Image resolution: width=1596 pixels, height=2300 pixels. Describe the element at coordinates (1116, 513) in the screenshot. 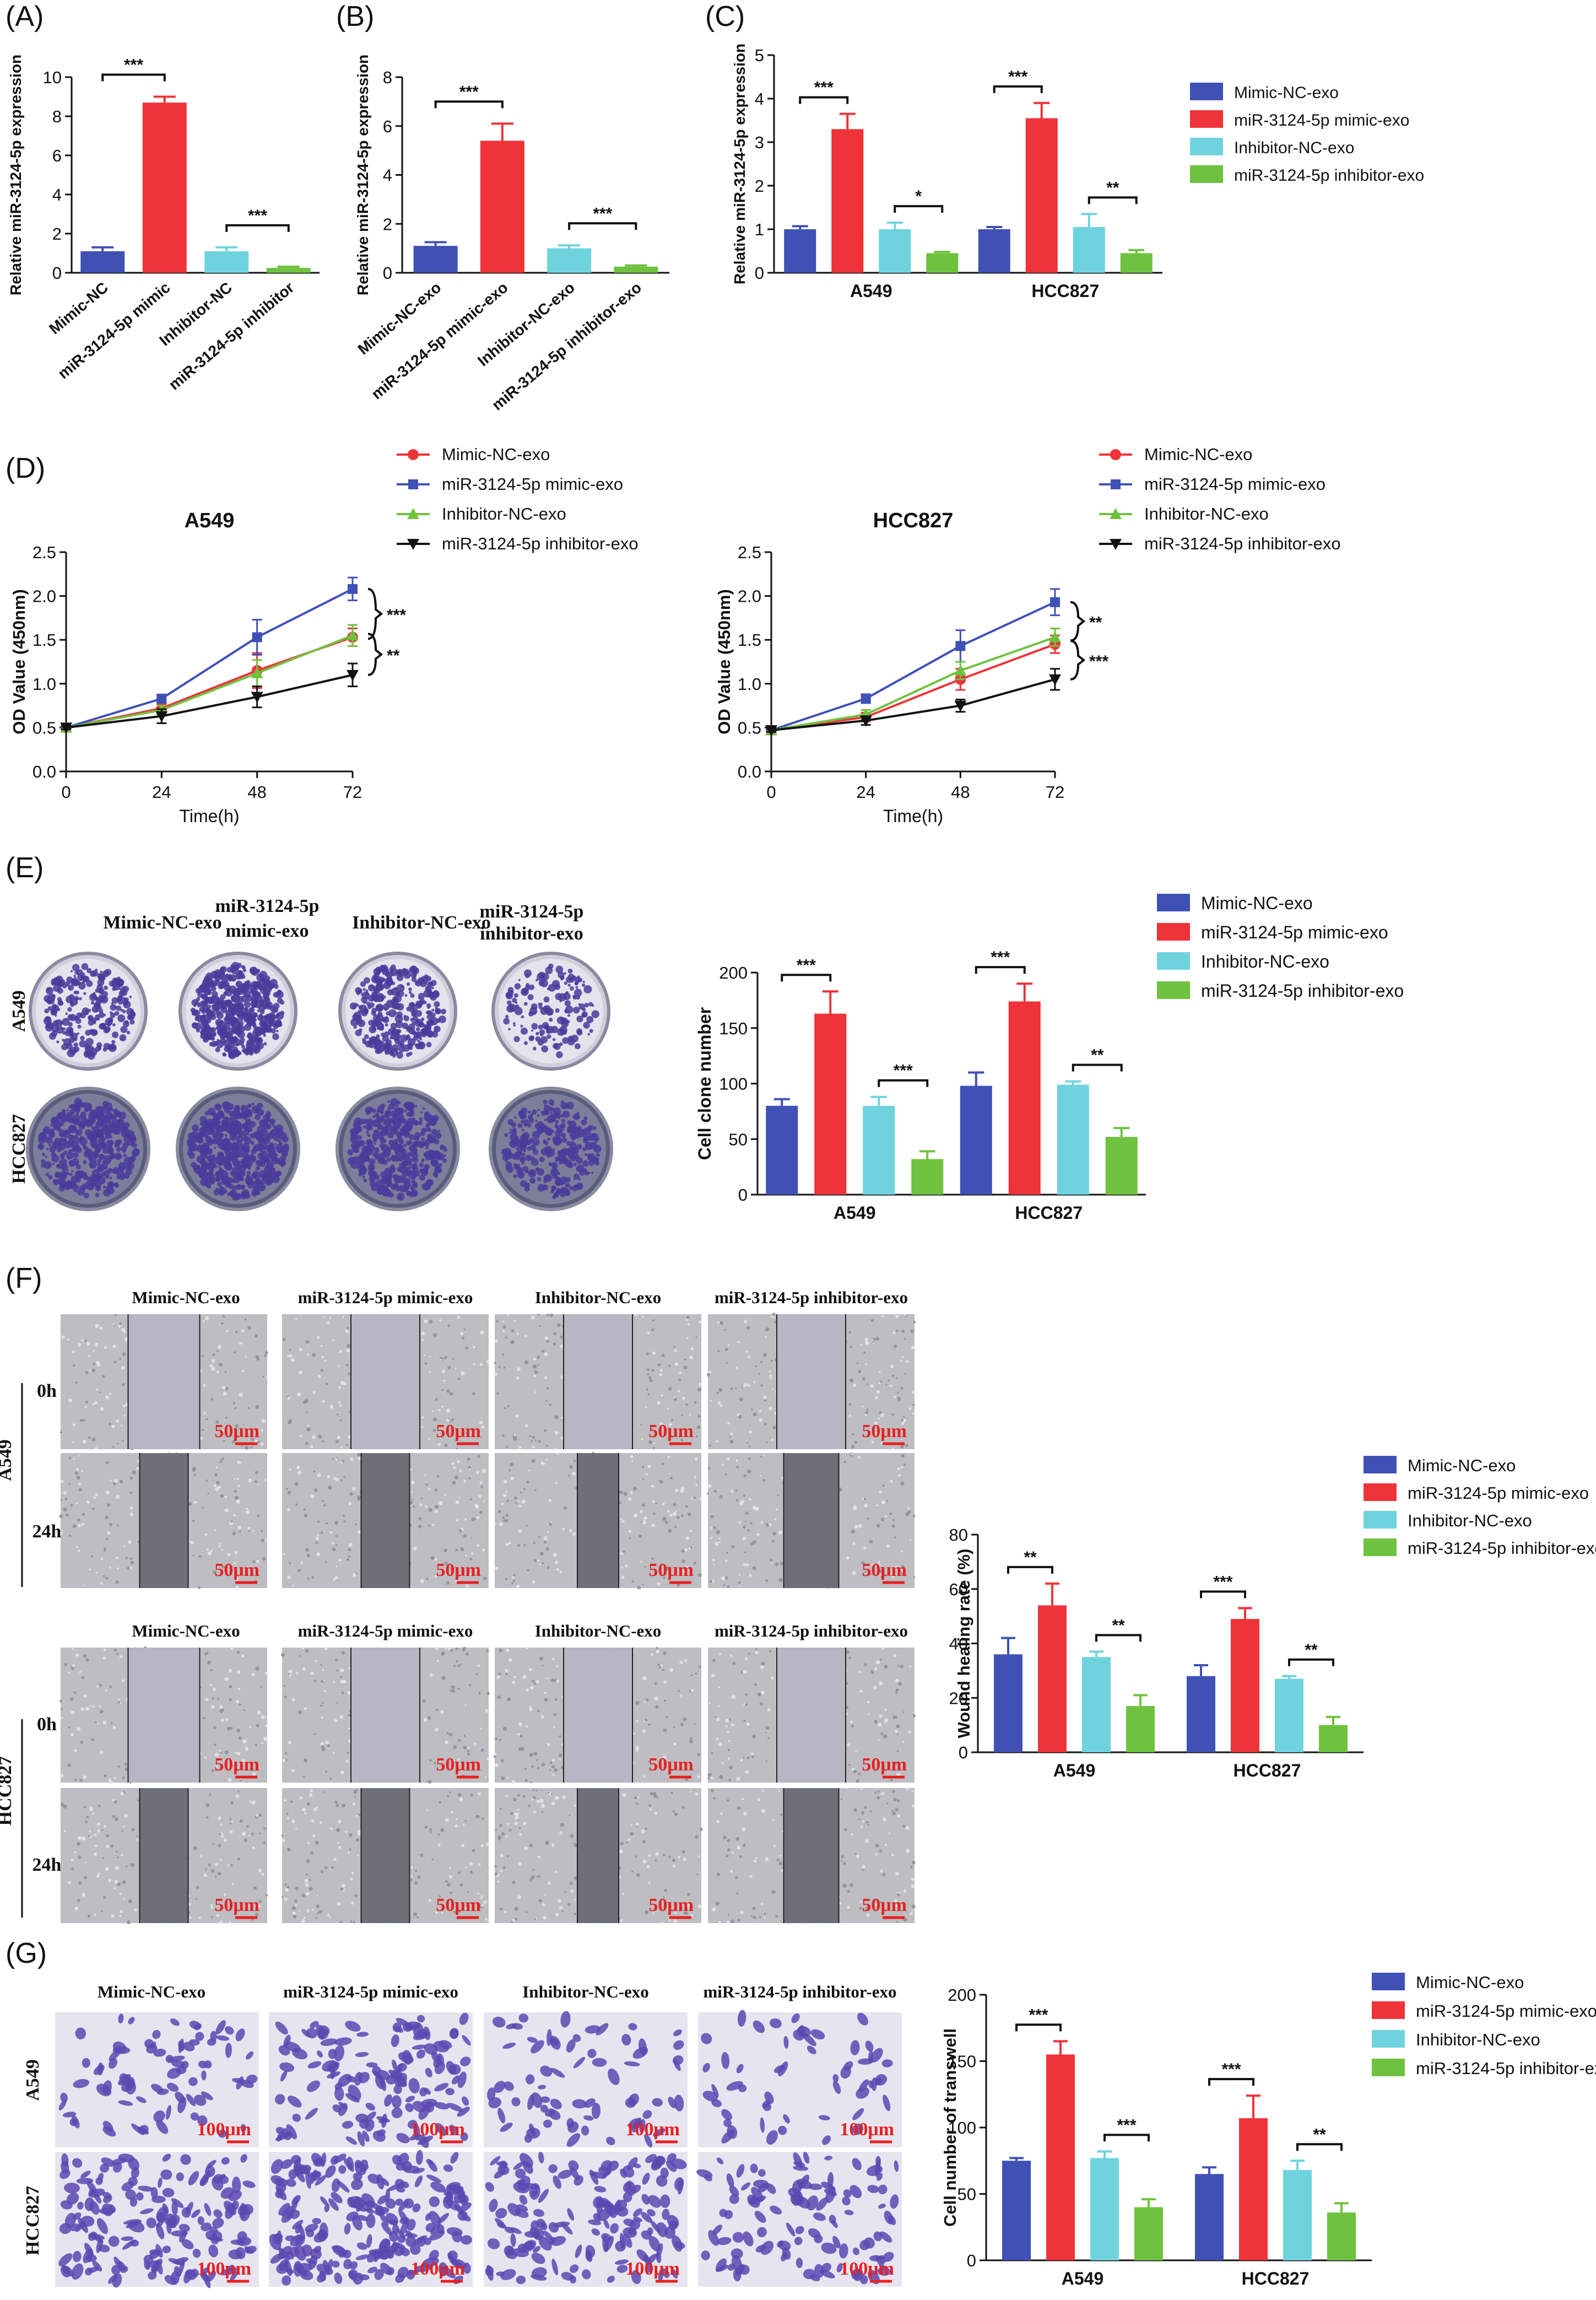

I see `chart-d2-legend-marker` at that location.